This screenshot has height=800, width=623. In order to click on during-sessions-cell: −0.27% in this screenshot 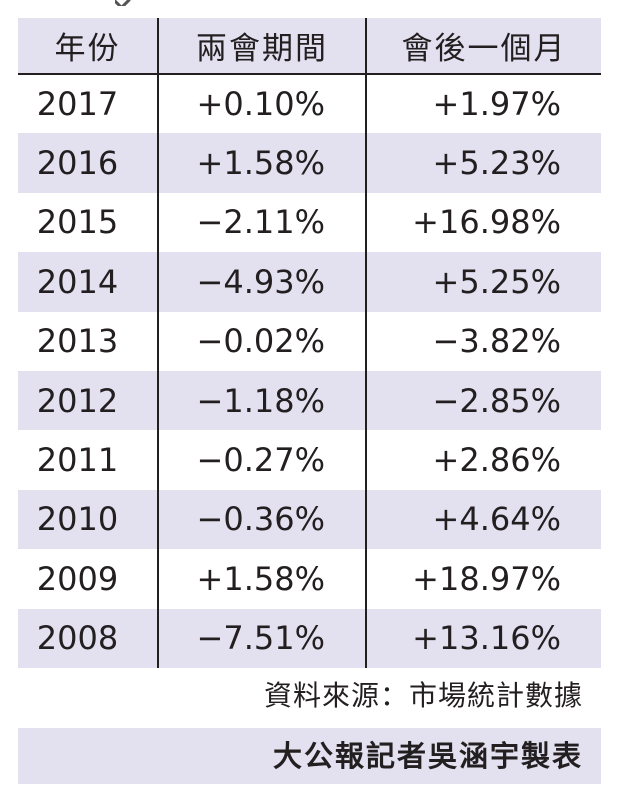, I will do `click(261, 460)`.